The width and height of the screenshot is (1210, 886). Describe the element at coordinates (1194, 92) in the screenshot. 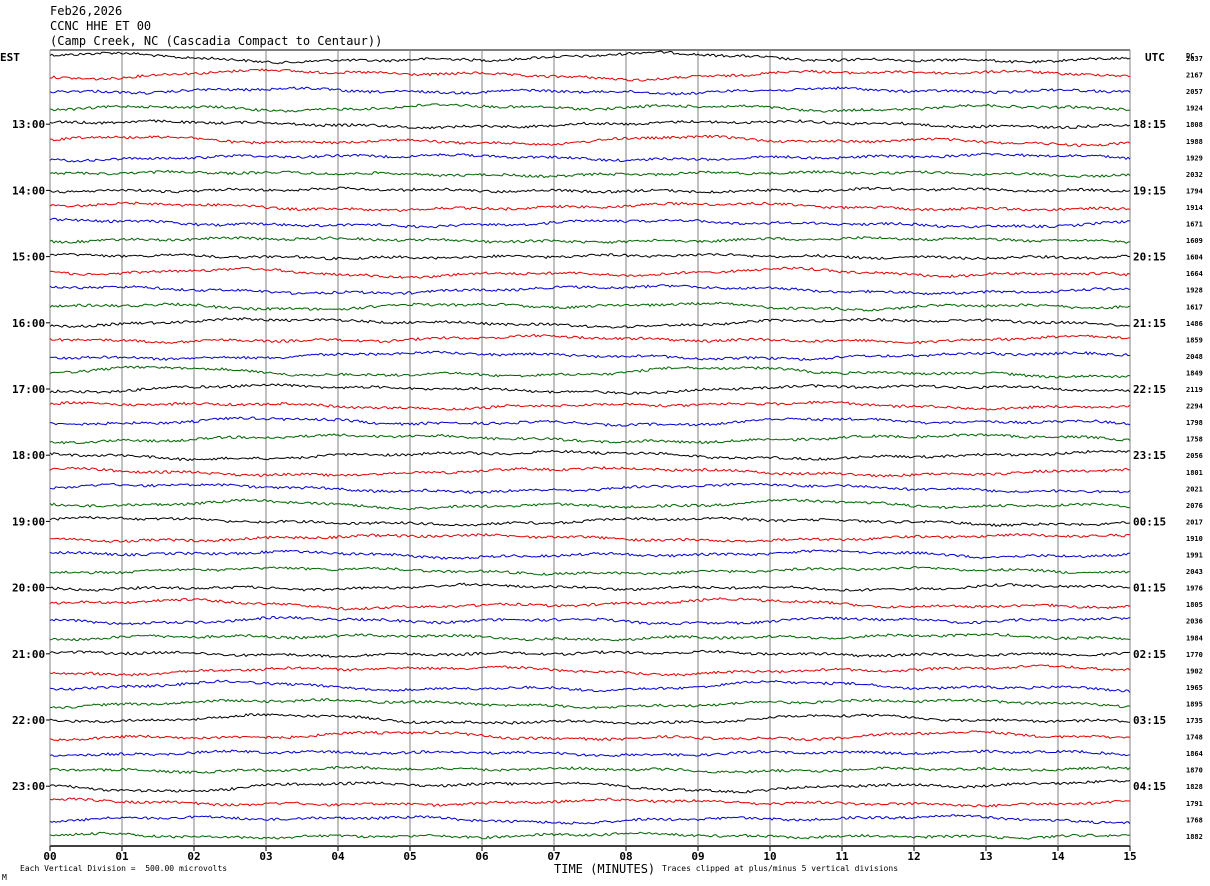

I see `dc-offset-label: 2057` at that location.